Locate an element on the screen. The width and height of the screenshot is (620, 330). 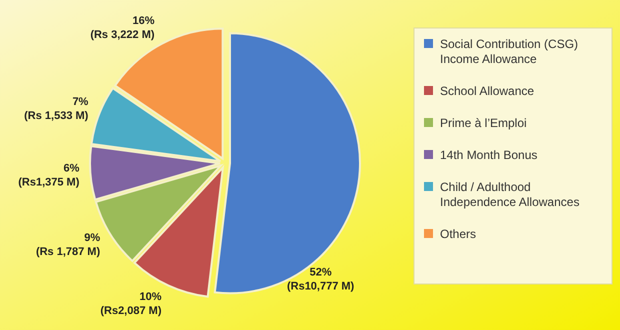
data-label: 10% (Rs2,087 M) is located at coordinates (131, 303).